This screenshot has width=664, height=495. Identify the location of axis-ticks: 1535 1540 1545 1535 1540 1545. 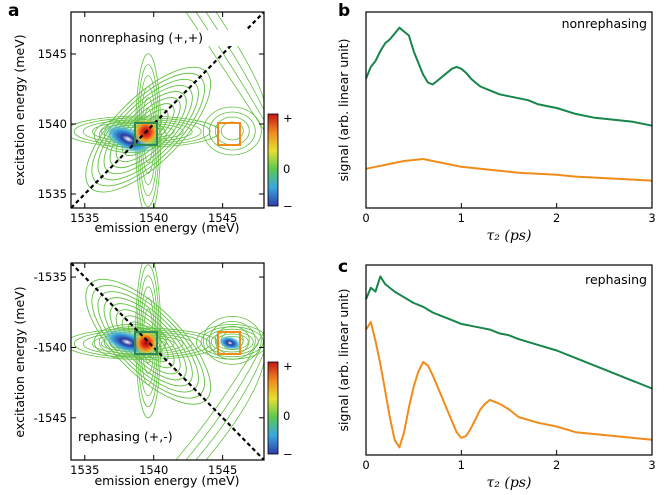
(151, 118).